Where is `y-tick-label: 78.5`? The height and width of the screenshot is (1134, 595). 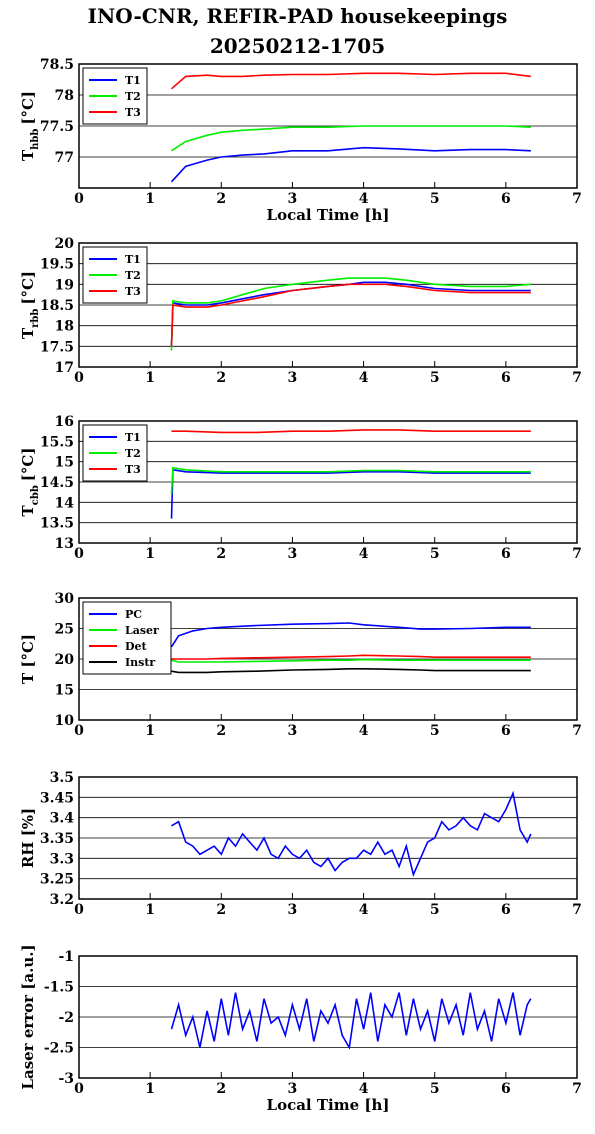
y-tick-label: 78.5 is located at coordinates (57, 65).